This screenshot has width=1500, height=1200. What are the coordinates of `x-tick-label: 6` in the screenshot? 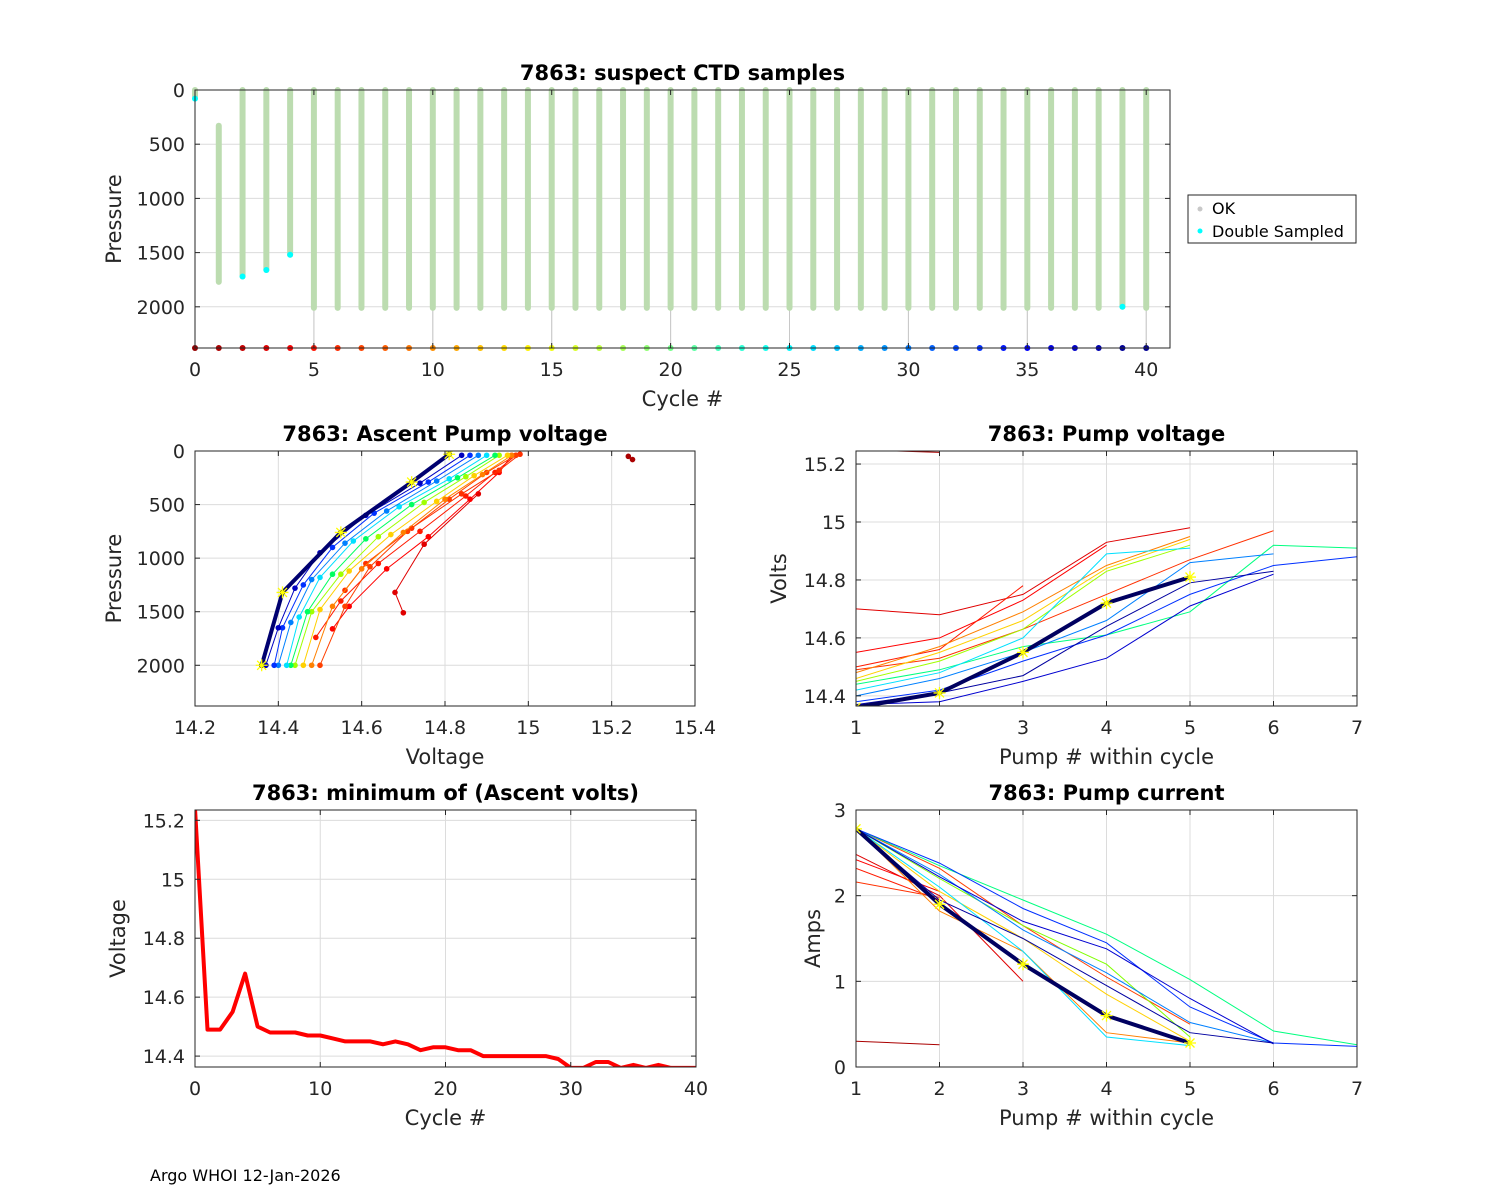 It's located at (1273, 728).